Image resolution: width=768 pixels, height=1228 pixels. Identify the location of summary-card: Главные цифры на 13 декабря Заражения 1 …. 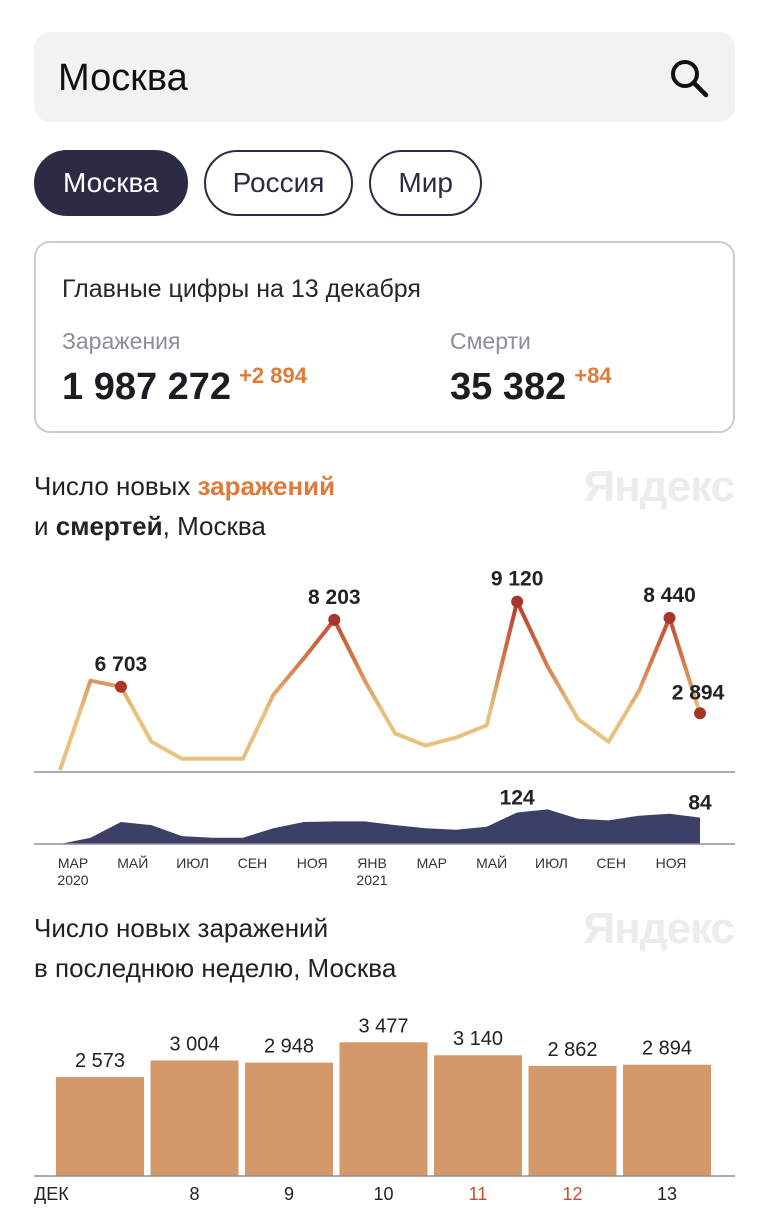
(384, 337).